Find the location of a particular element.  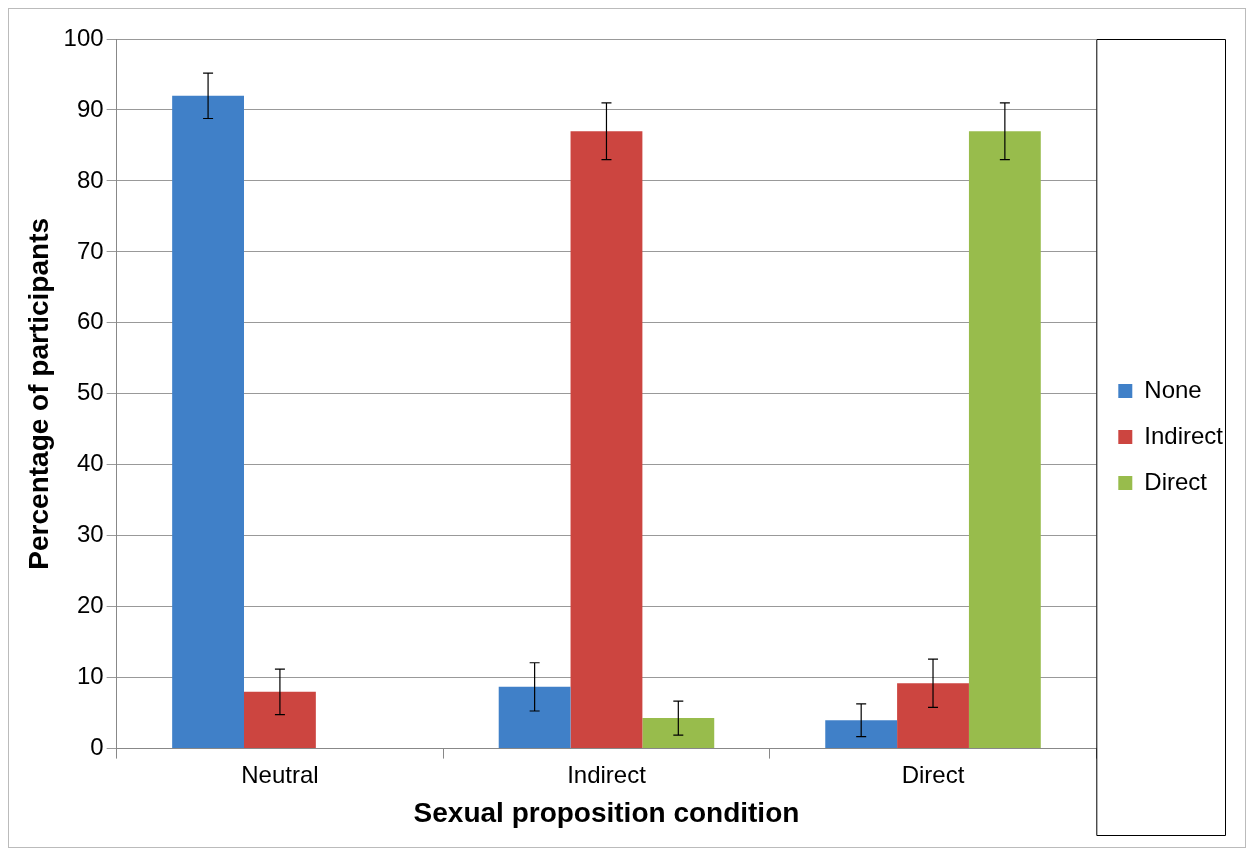

y-tick-label: 10 is located at coordinates (90, 676).